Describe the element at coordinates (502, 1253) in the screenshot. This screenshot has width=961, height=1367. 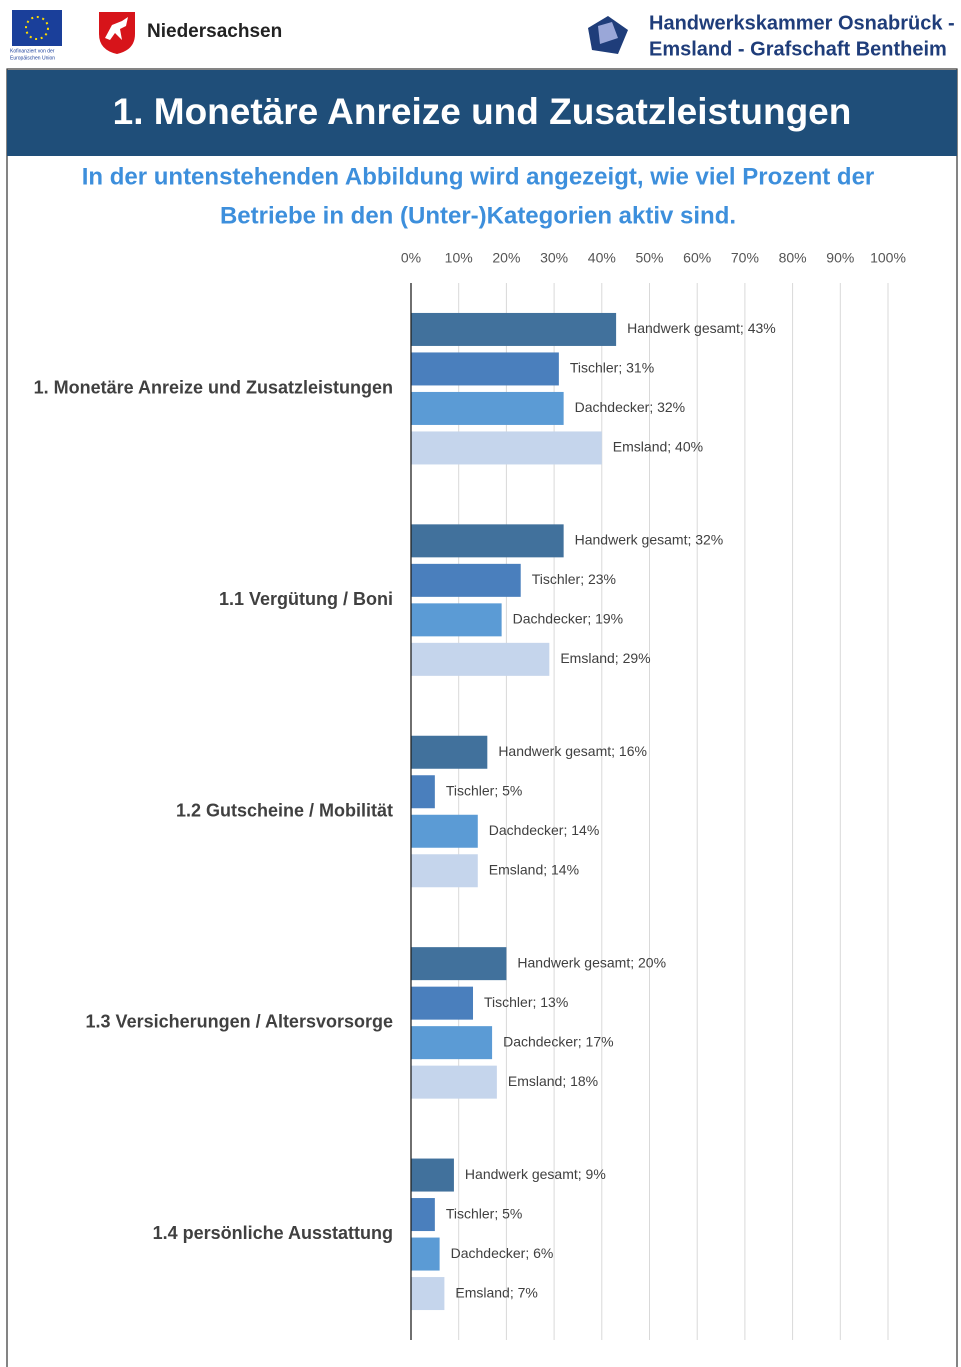
I see `data-label: Dachdecker; 6%` at that location.